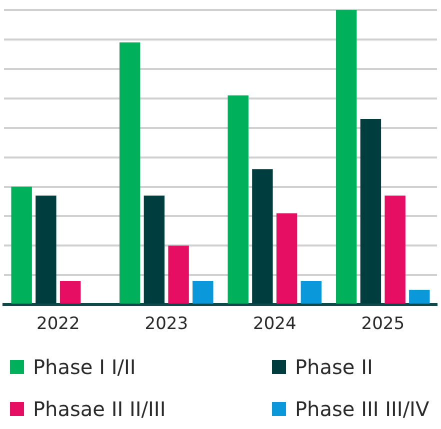  I want to click on legend-label: Phase III III/IV, so click(362, 409).